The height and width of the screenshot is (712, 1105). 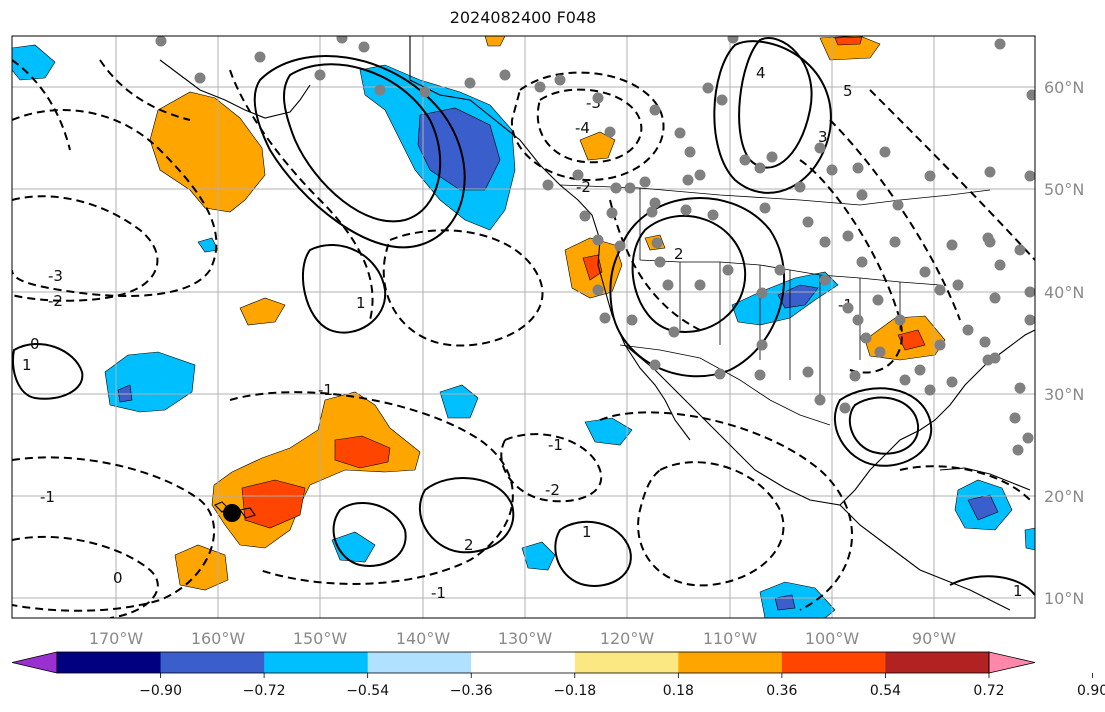 I want to click on latitude-tick-labels: 60°N 50°N 40°N 30°N 20°N 10°N, so click(x=1064, y=343).